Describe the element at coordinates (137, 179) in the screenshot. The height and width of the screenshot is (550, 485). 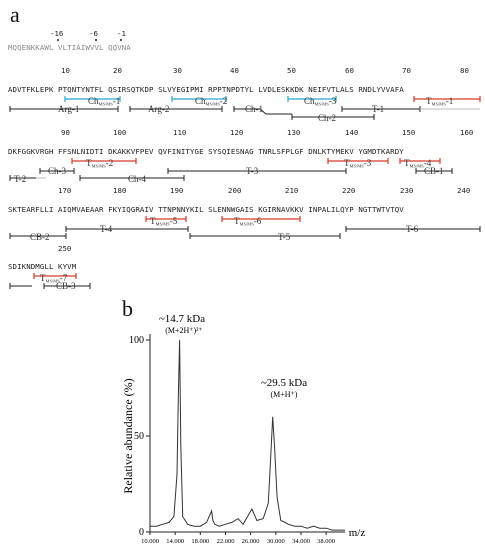
I see `ann-ch-4: Ch-4` at that location.